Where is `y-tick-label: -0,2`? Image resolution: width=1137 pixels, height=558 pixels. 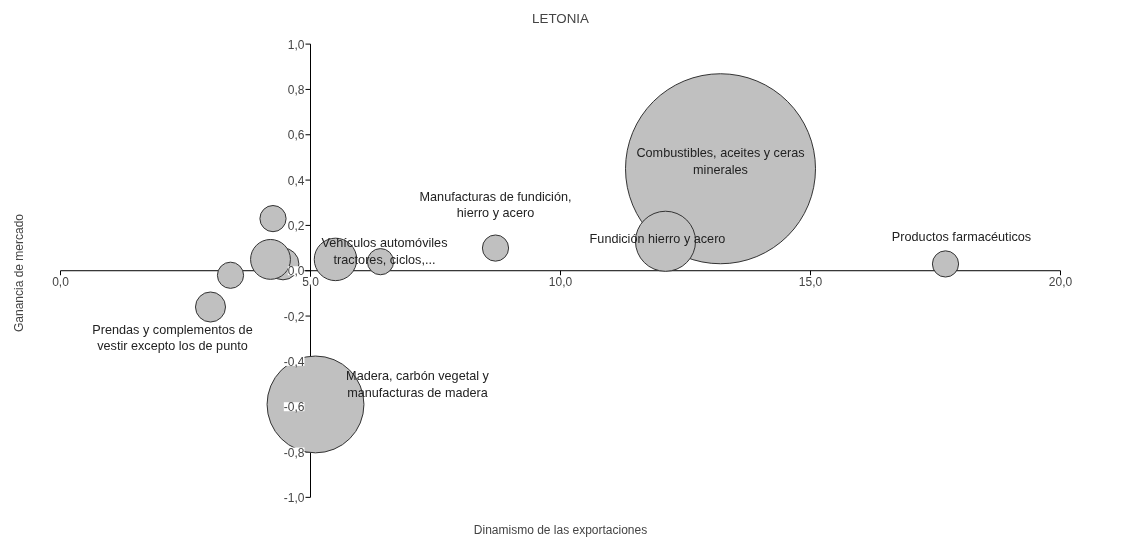
y-tick-label: -0,2 is located at coordinates (294, 316).